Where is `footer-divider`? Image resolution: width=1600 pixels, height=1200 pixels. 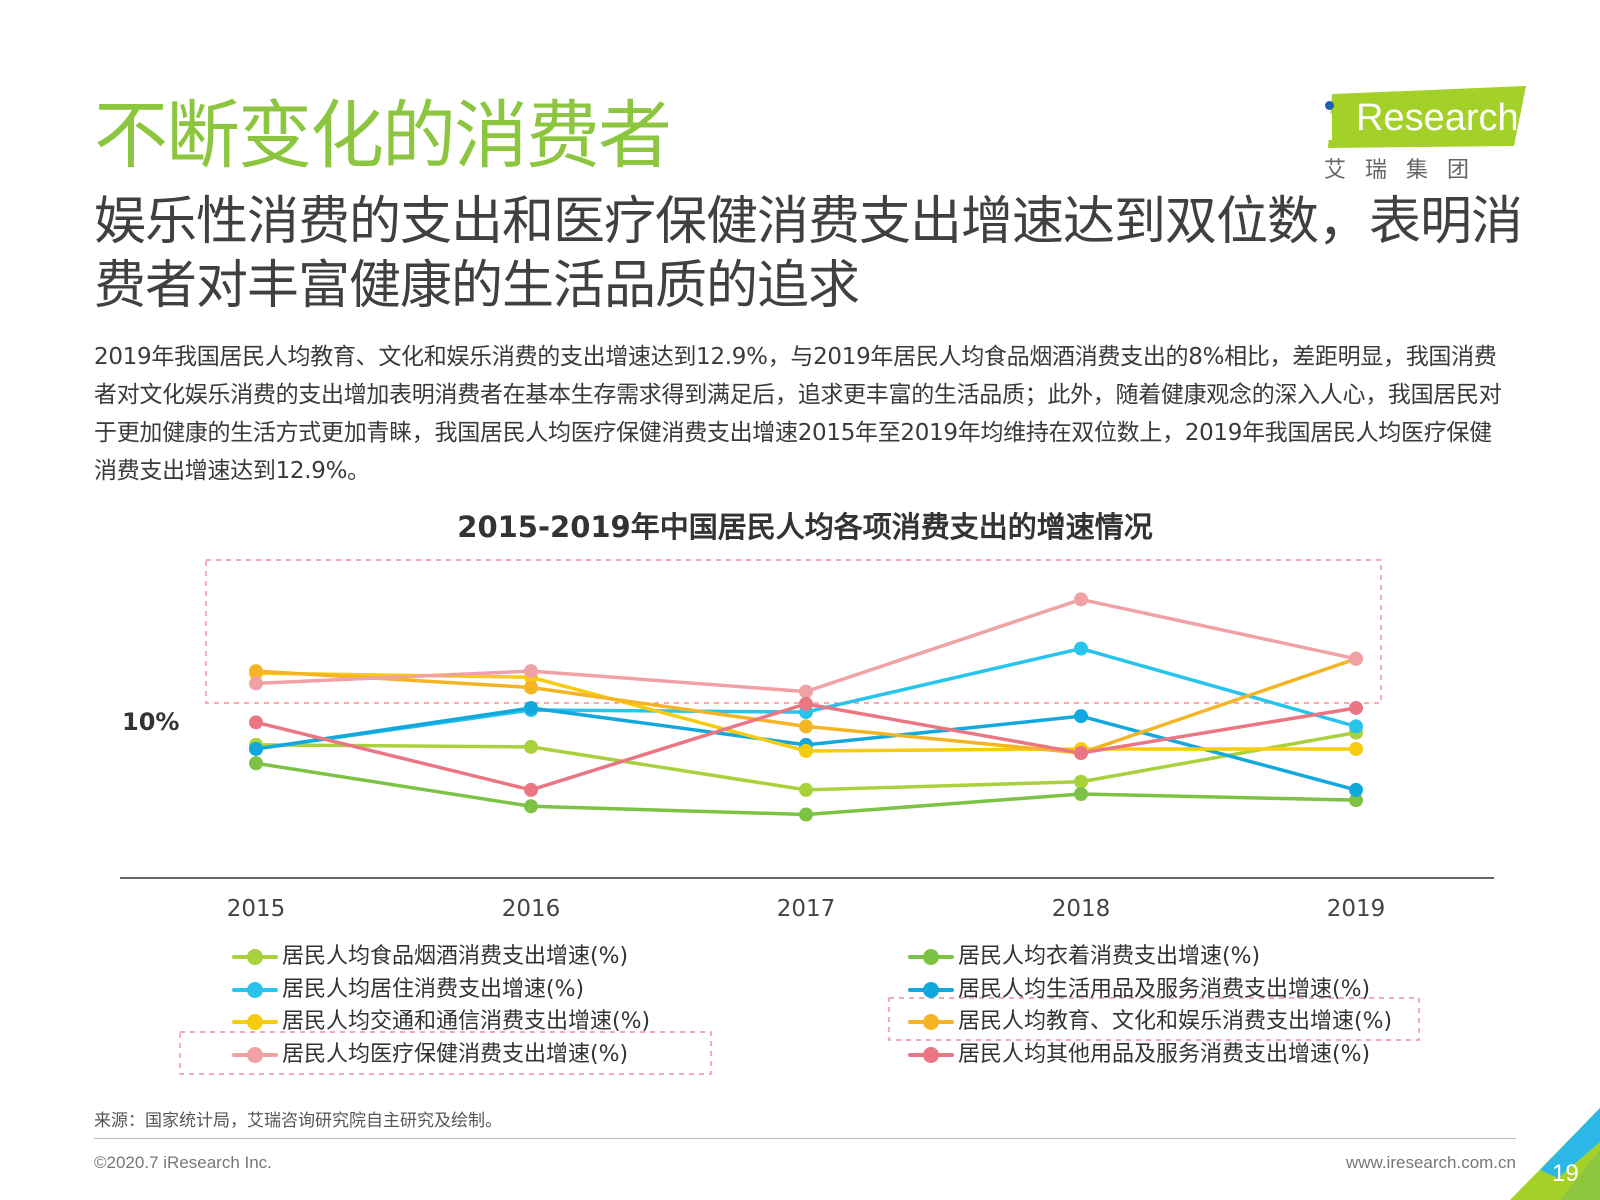 footer-divider is located at coordinates (805, 1138).